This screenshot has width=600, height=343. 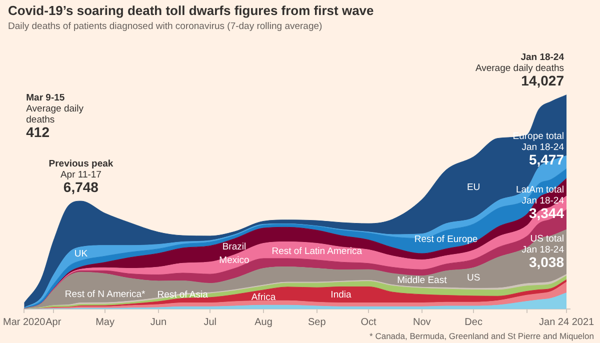 I want to click on x-tick-label: May, so click(x=105, y=322).